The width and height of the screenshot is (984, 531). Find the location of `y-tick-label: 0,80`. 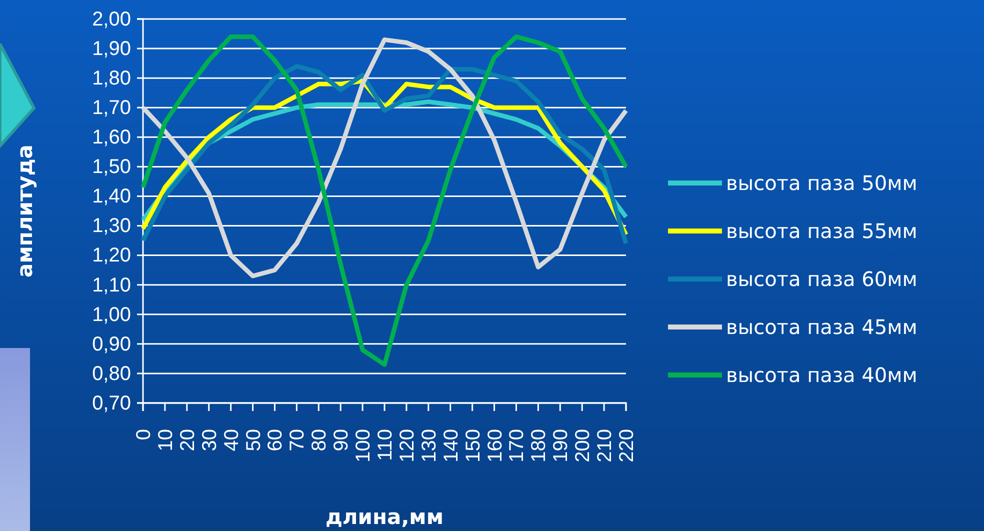

y-tick-label: 0,80 is located at coordinates (111, 373).